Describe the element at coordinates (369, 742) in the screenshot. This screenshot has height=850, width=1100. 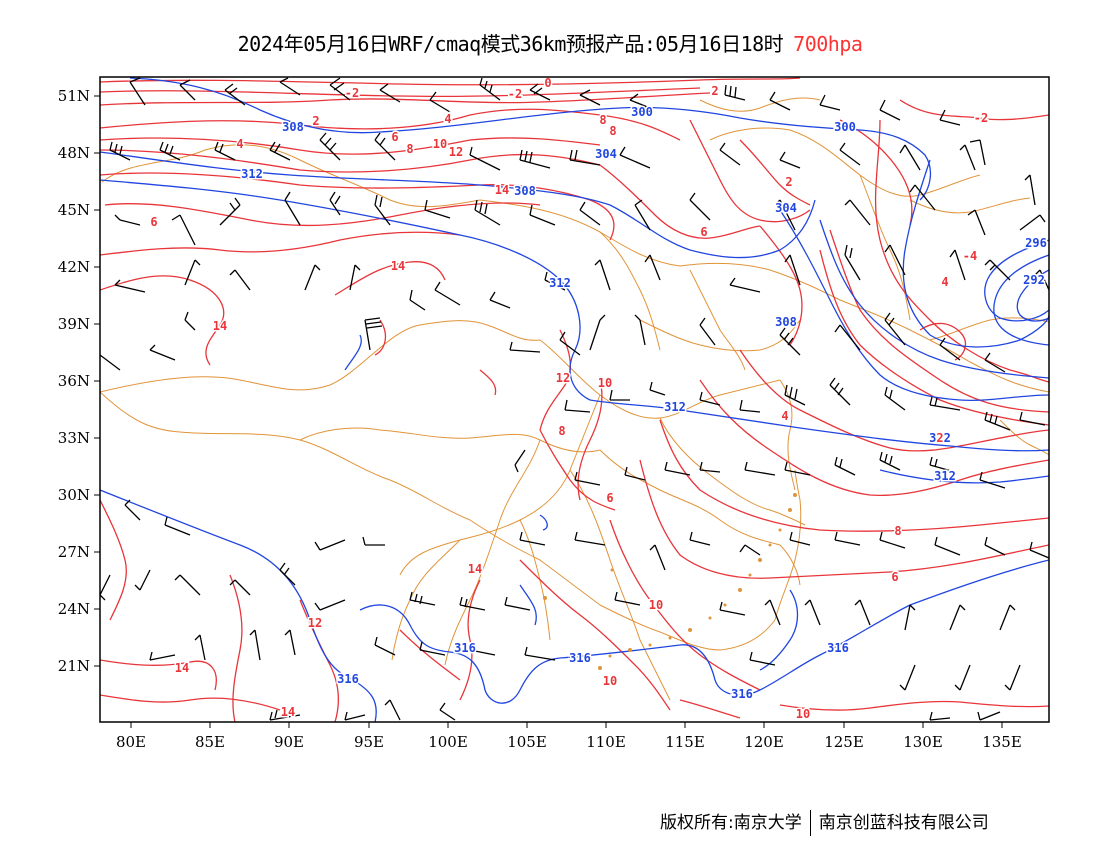
I see `lon-label: 95E` at that location.